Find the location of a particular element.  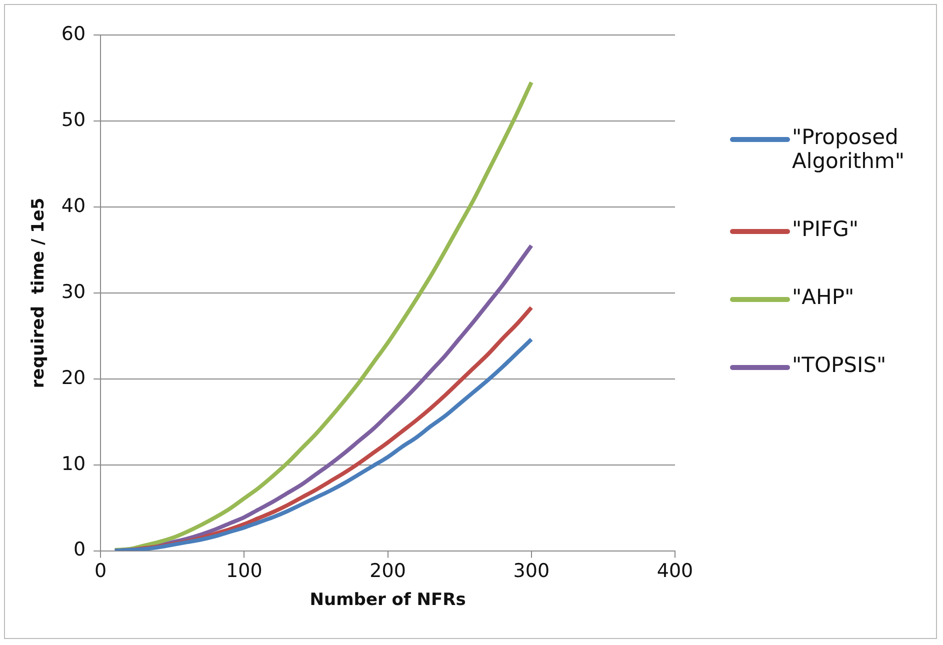

y-tick-label: 10 is located at coordinates (73, 463).